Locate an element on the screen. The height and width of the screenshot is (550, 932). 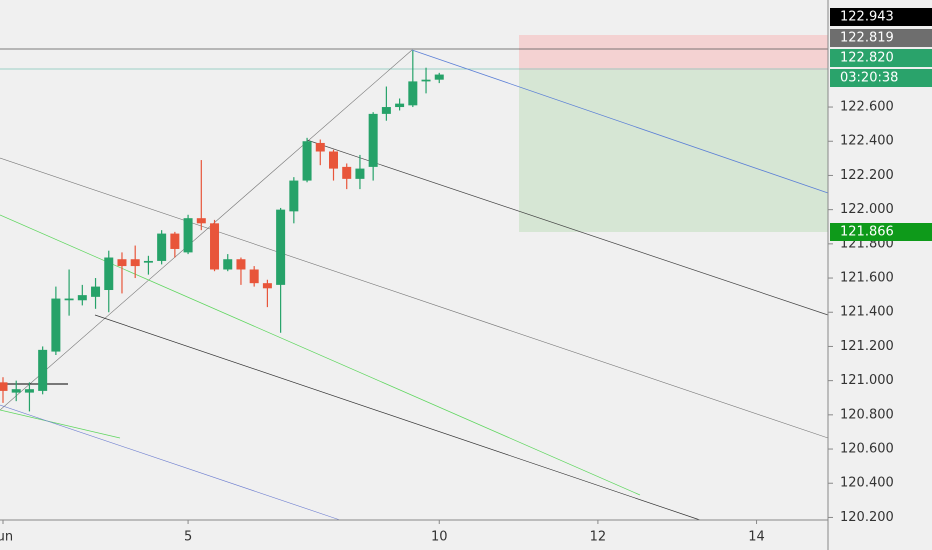
y-tick-label: 122.600 is located at coordinates (867, 107).